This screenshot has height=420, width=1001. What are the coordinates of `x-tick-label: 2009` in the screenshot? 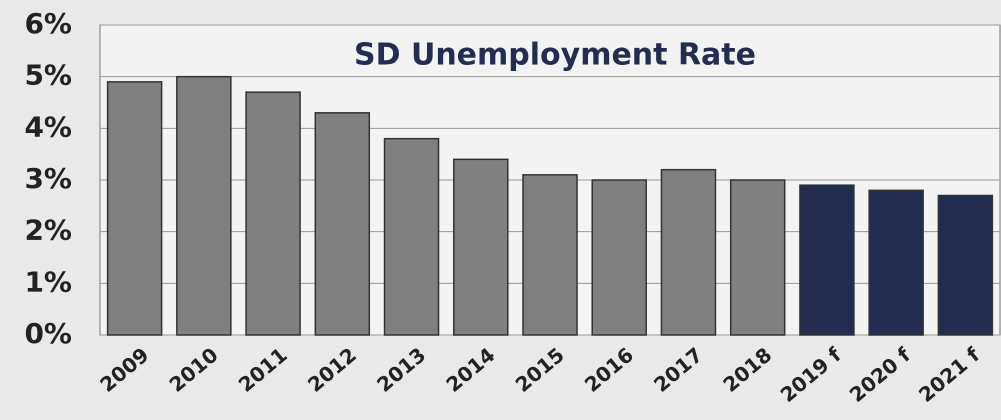 It's located at (124, 370).